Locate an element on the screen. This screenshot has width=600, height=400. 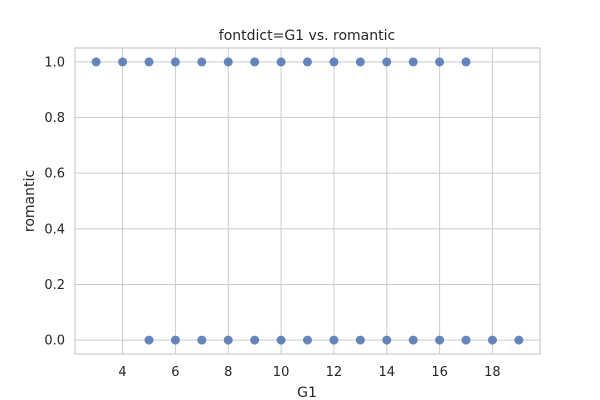
x-axis-label: G1 is located at coordinates (307, 392).